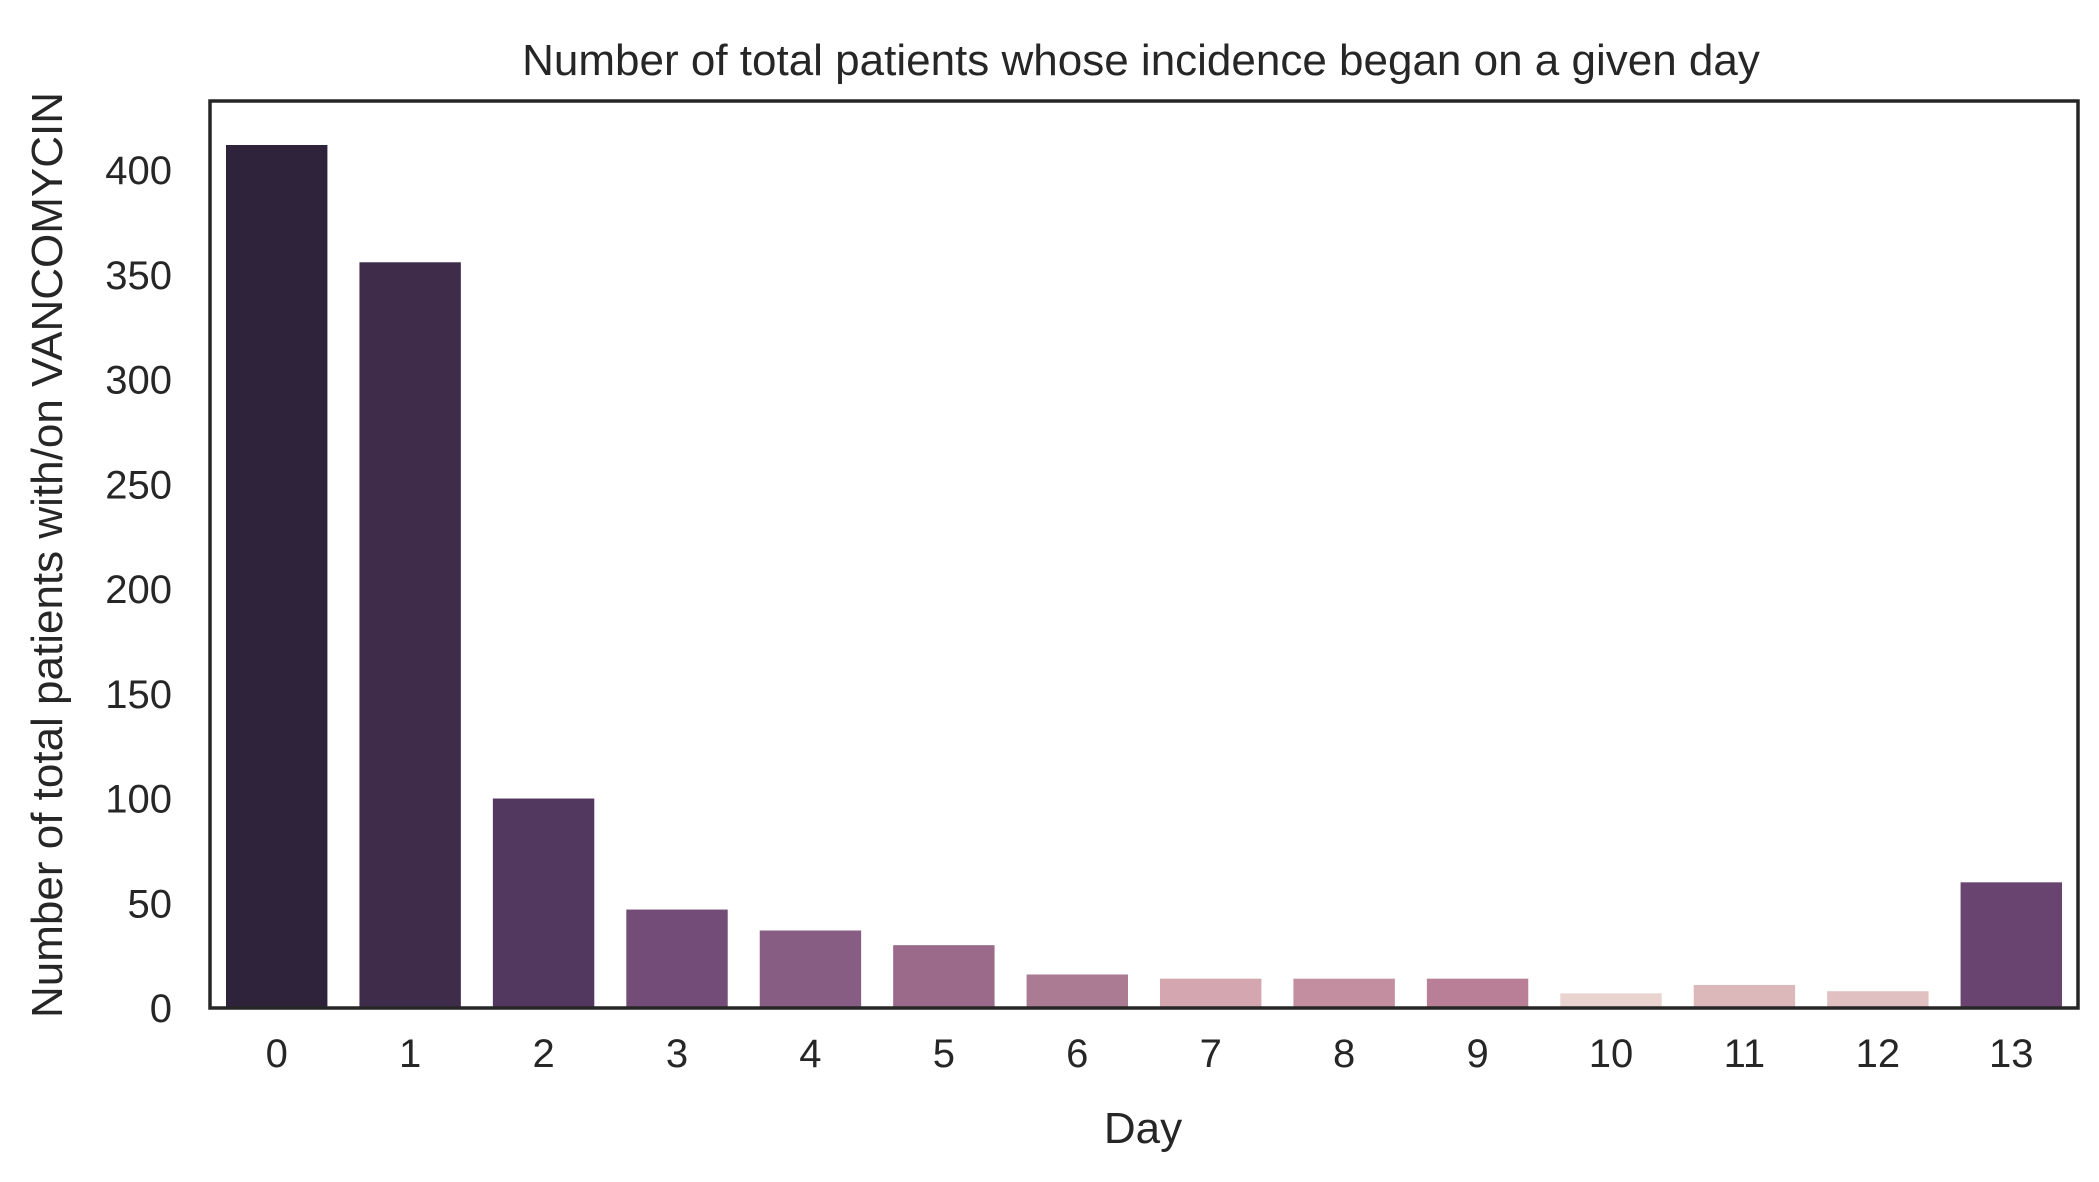 Image resolution: width=2099 pixels, height=1182 pixels. Describe the element at coordinates (138, 800) in the screenshot. I see `y-tick-label: 100` at that location.